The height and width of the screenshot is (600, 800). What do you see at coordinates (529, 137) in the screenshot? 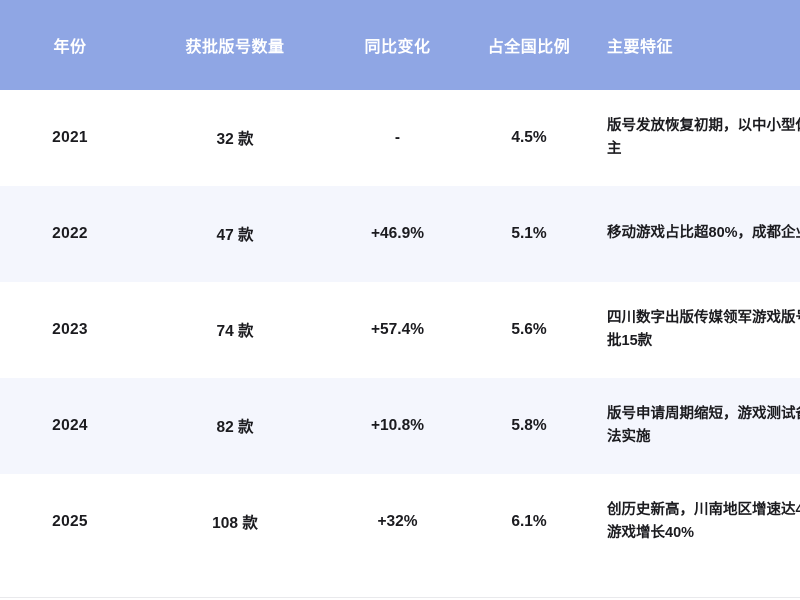
I see `cell-share: 4.5%` at bounding box center [529, 137].